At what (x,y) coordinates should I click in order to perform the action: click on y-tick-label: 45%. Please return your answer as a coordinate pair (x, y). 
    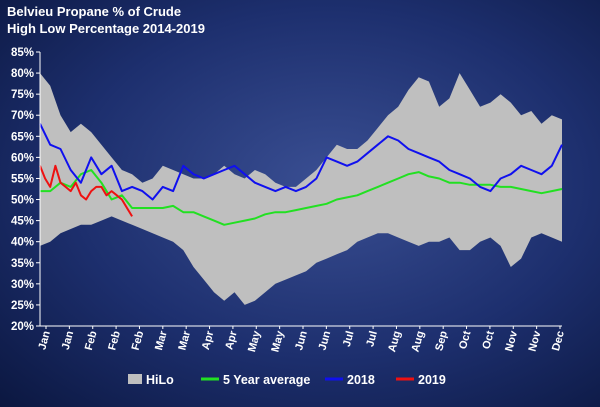
    Looking at the image, I should click on (22, 222).